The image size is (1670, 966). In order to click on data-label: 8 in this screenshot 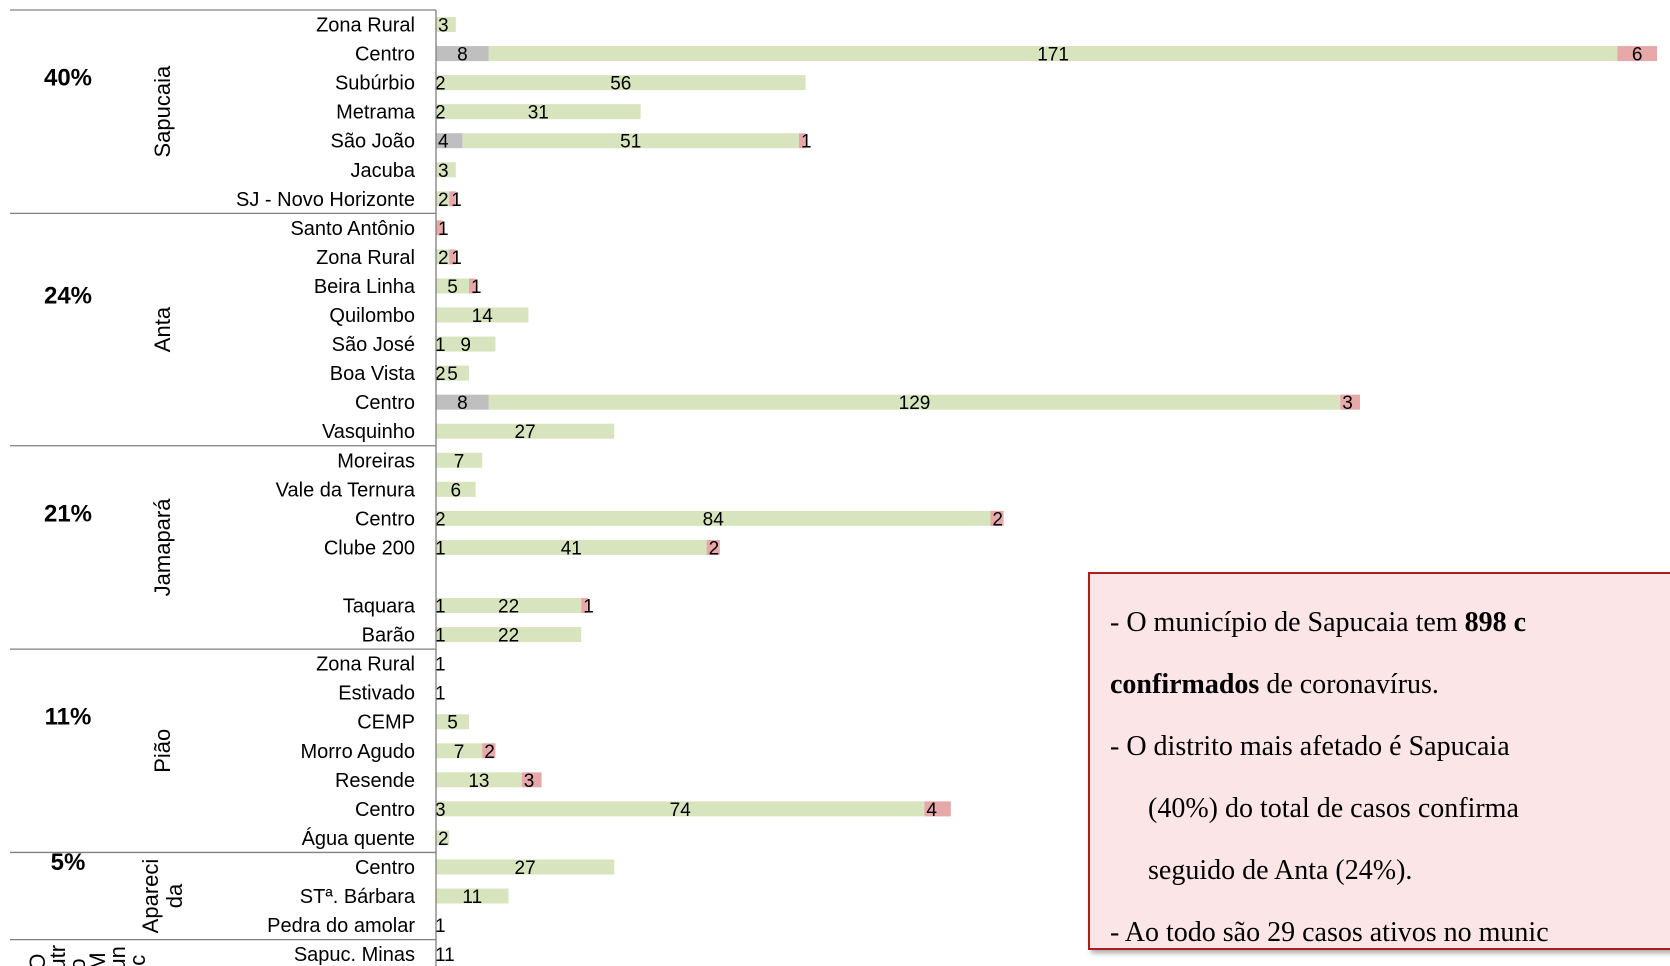, I will do `click(462, 55)`.